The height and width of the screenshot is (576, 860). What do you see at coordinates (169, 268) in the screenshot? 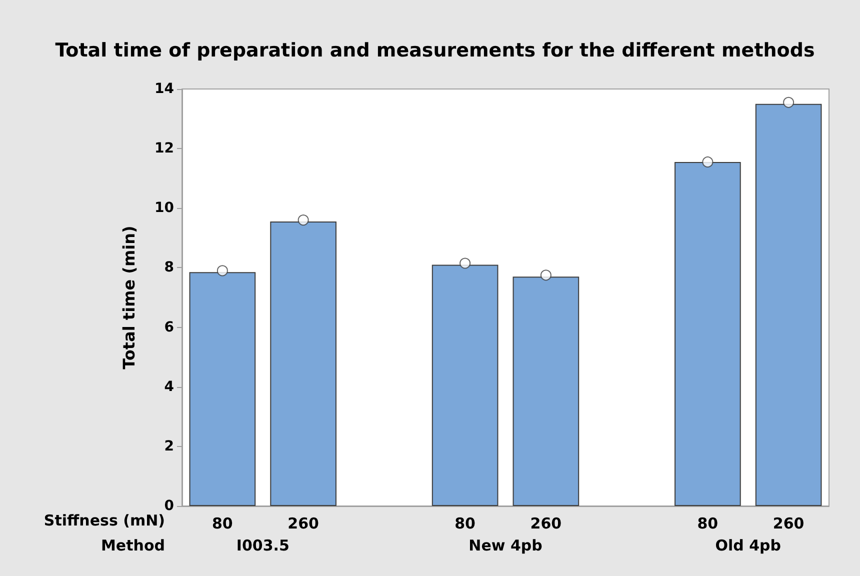
I see `y-tick-label: 8` at bounding box center [169, 268].